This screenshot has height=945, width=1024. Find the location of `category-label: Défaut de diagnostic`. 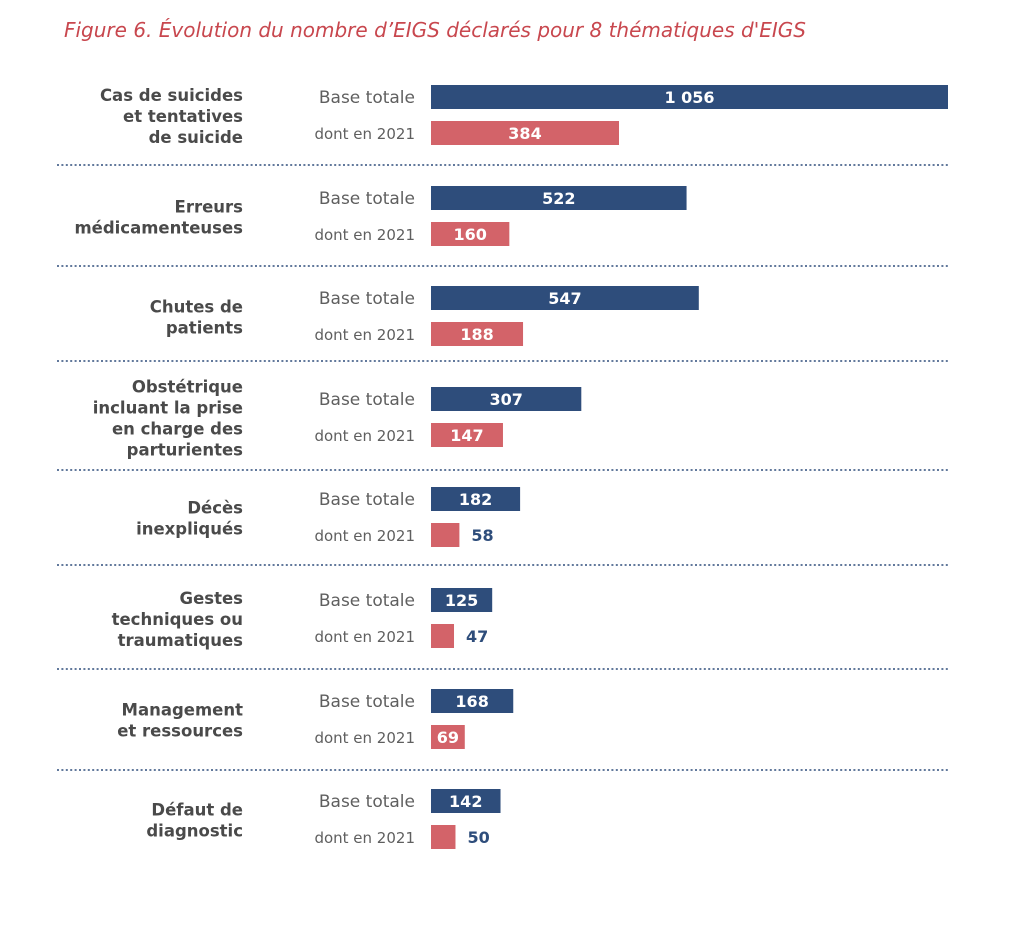

category-label: Défaut de diagnostic is located at coordinates (194, 821).